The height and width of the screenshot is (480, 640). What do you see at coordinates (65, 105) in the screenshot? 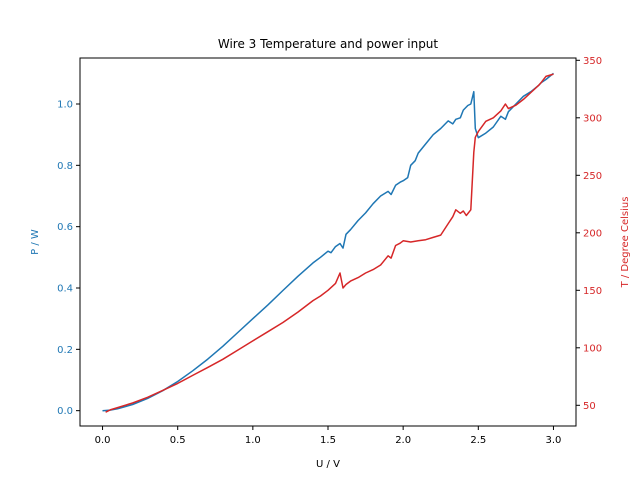
I see `left-y-tick-label: 1.0` at bounding box center [65, 105].